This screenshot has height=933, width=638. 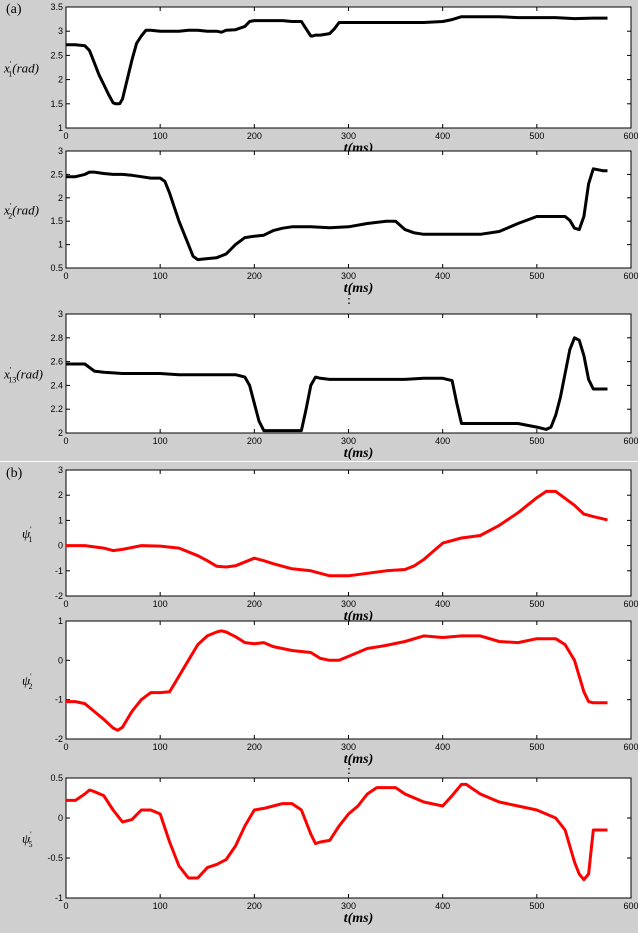 What do you see at coordinates (56, 338) in the screenshot?
I see `y-tick-label: 2.8` at bounding box center [56, 338].